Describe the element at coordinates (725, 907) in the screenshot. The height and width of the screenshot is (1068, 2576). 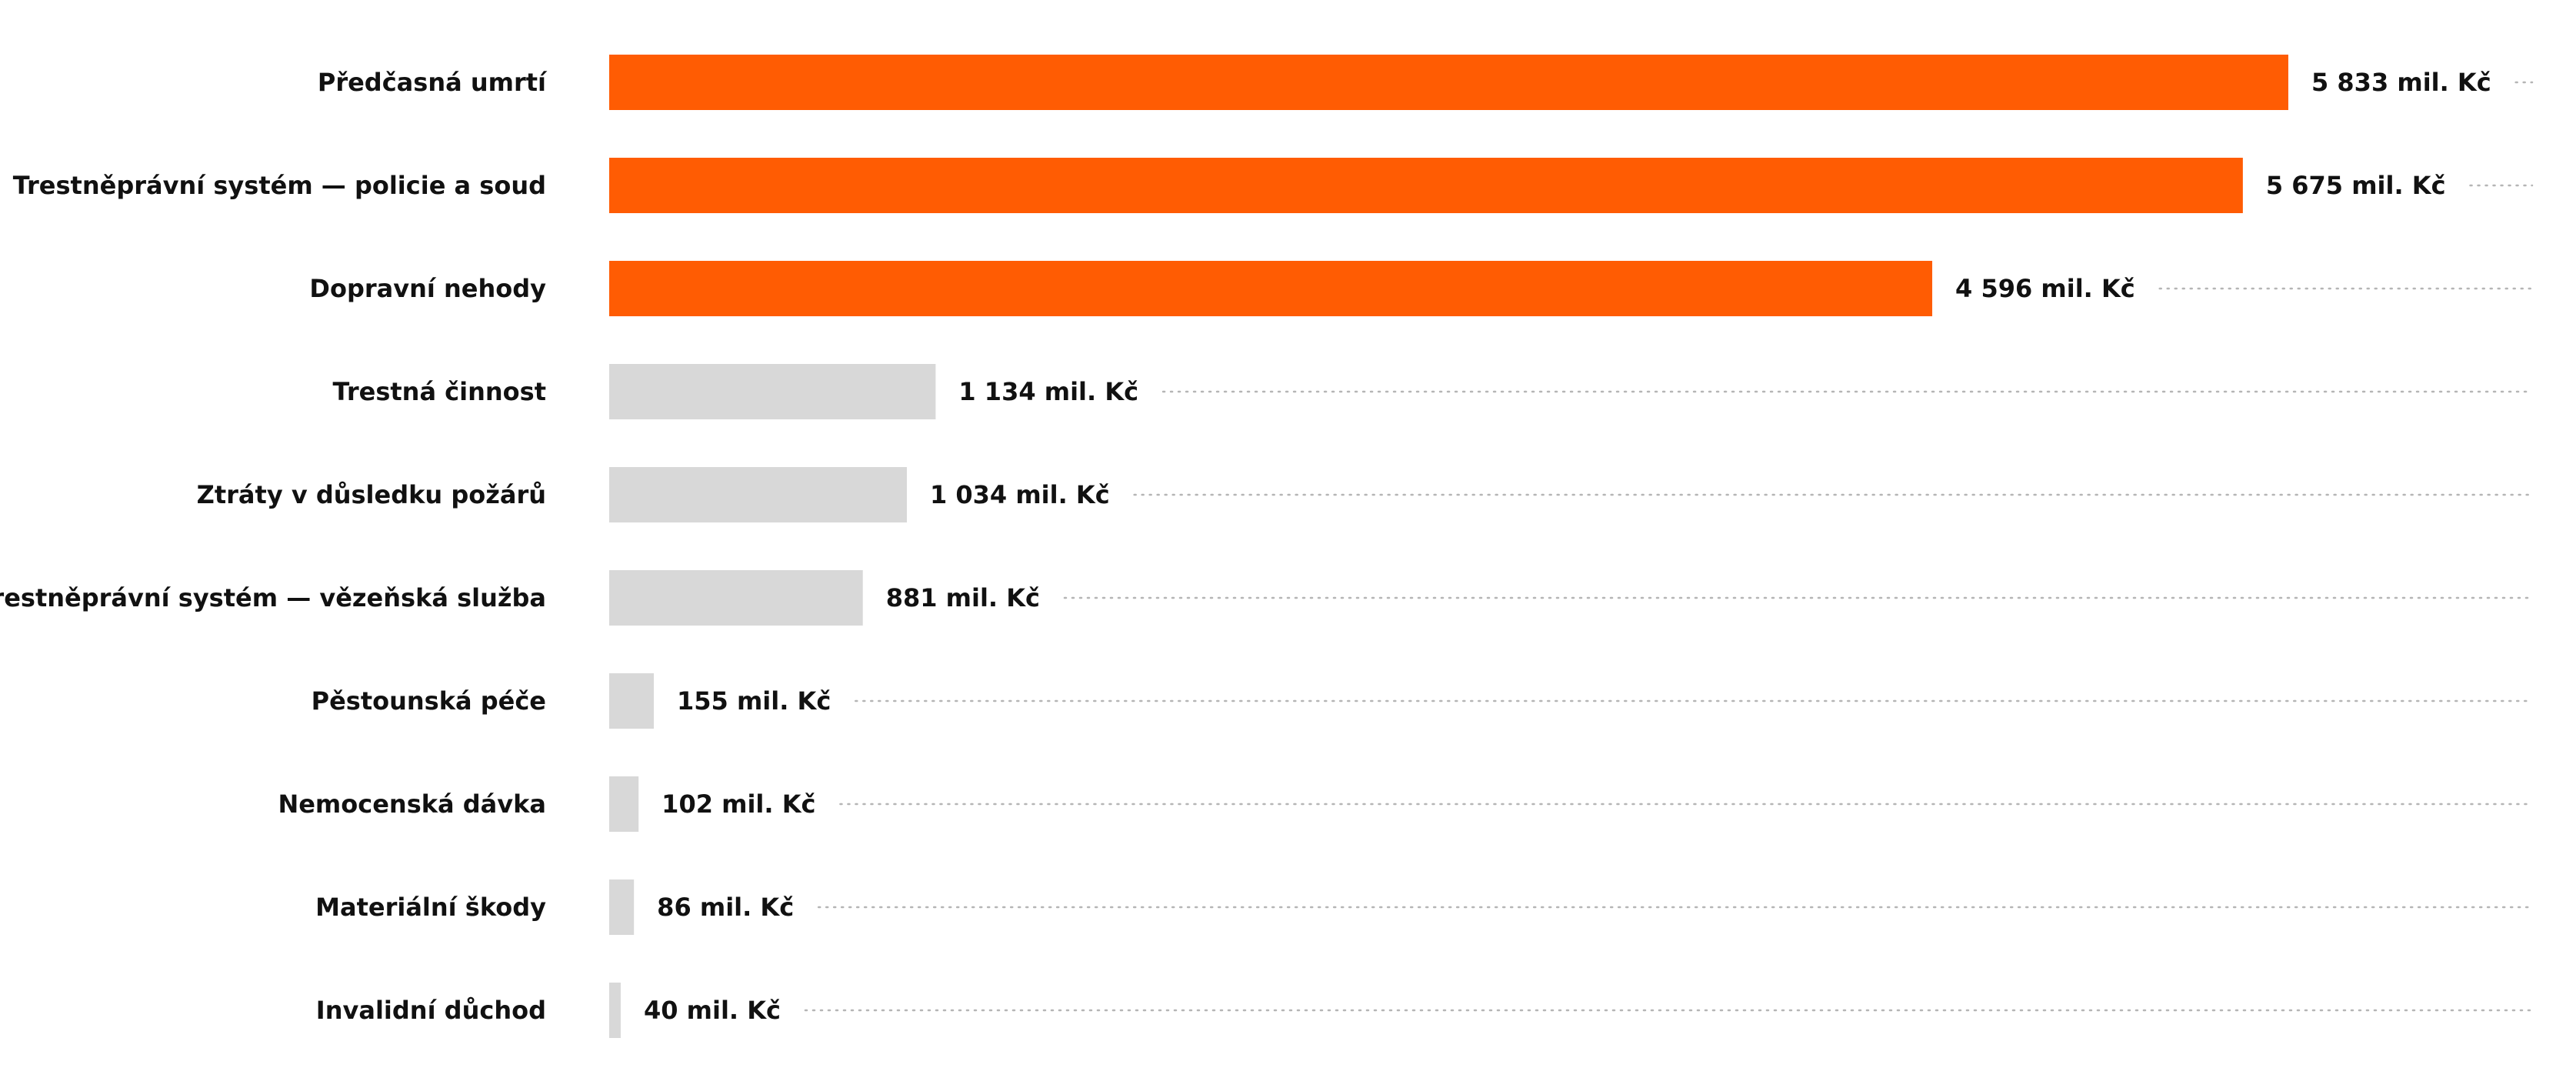
I see `value-label: 86 mil. Kč` at that location.